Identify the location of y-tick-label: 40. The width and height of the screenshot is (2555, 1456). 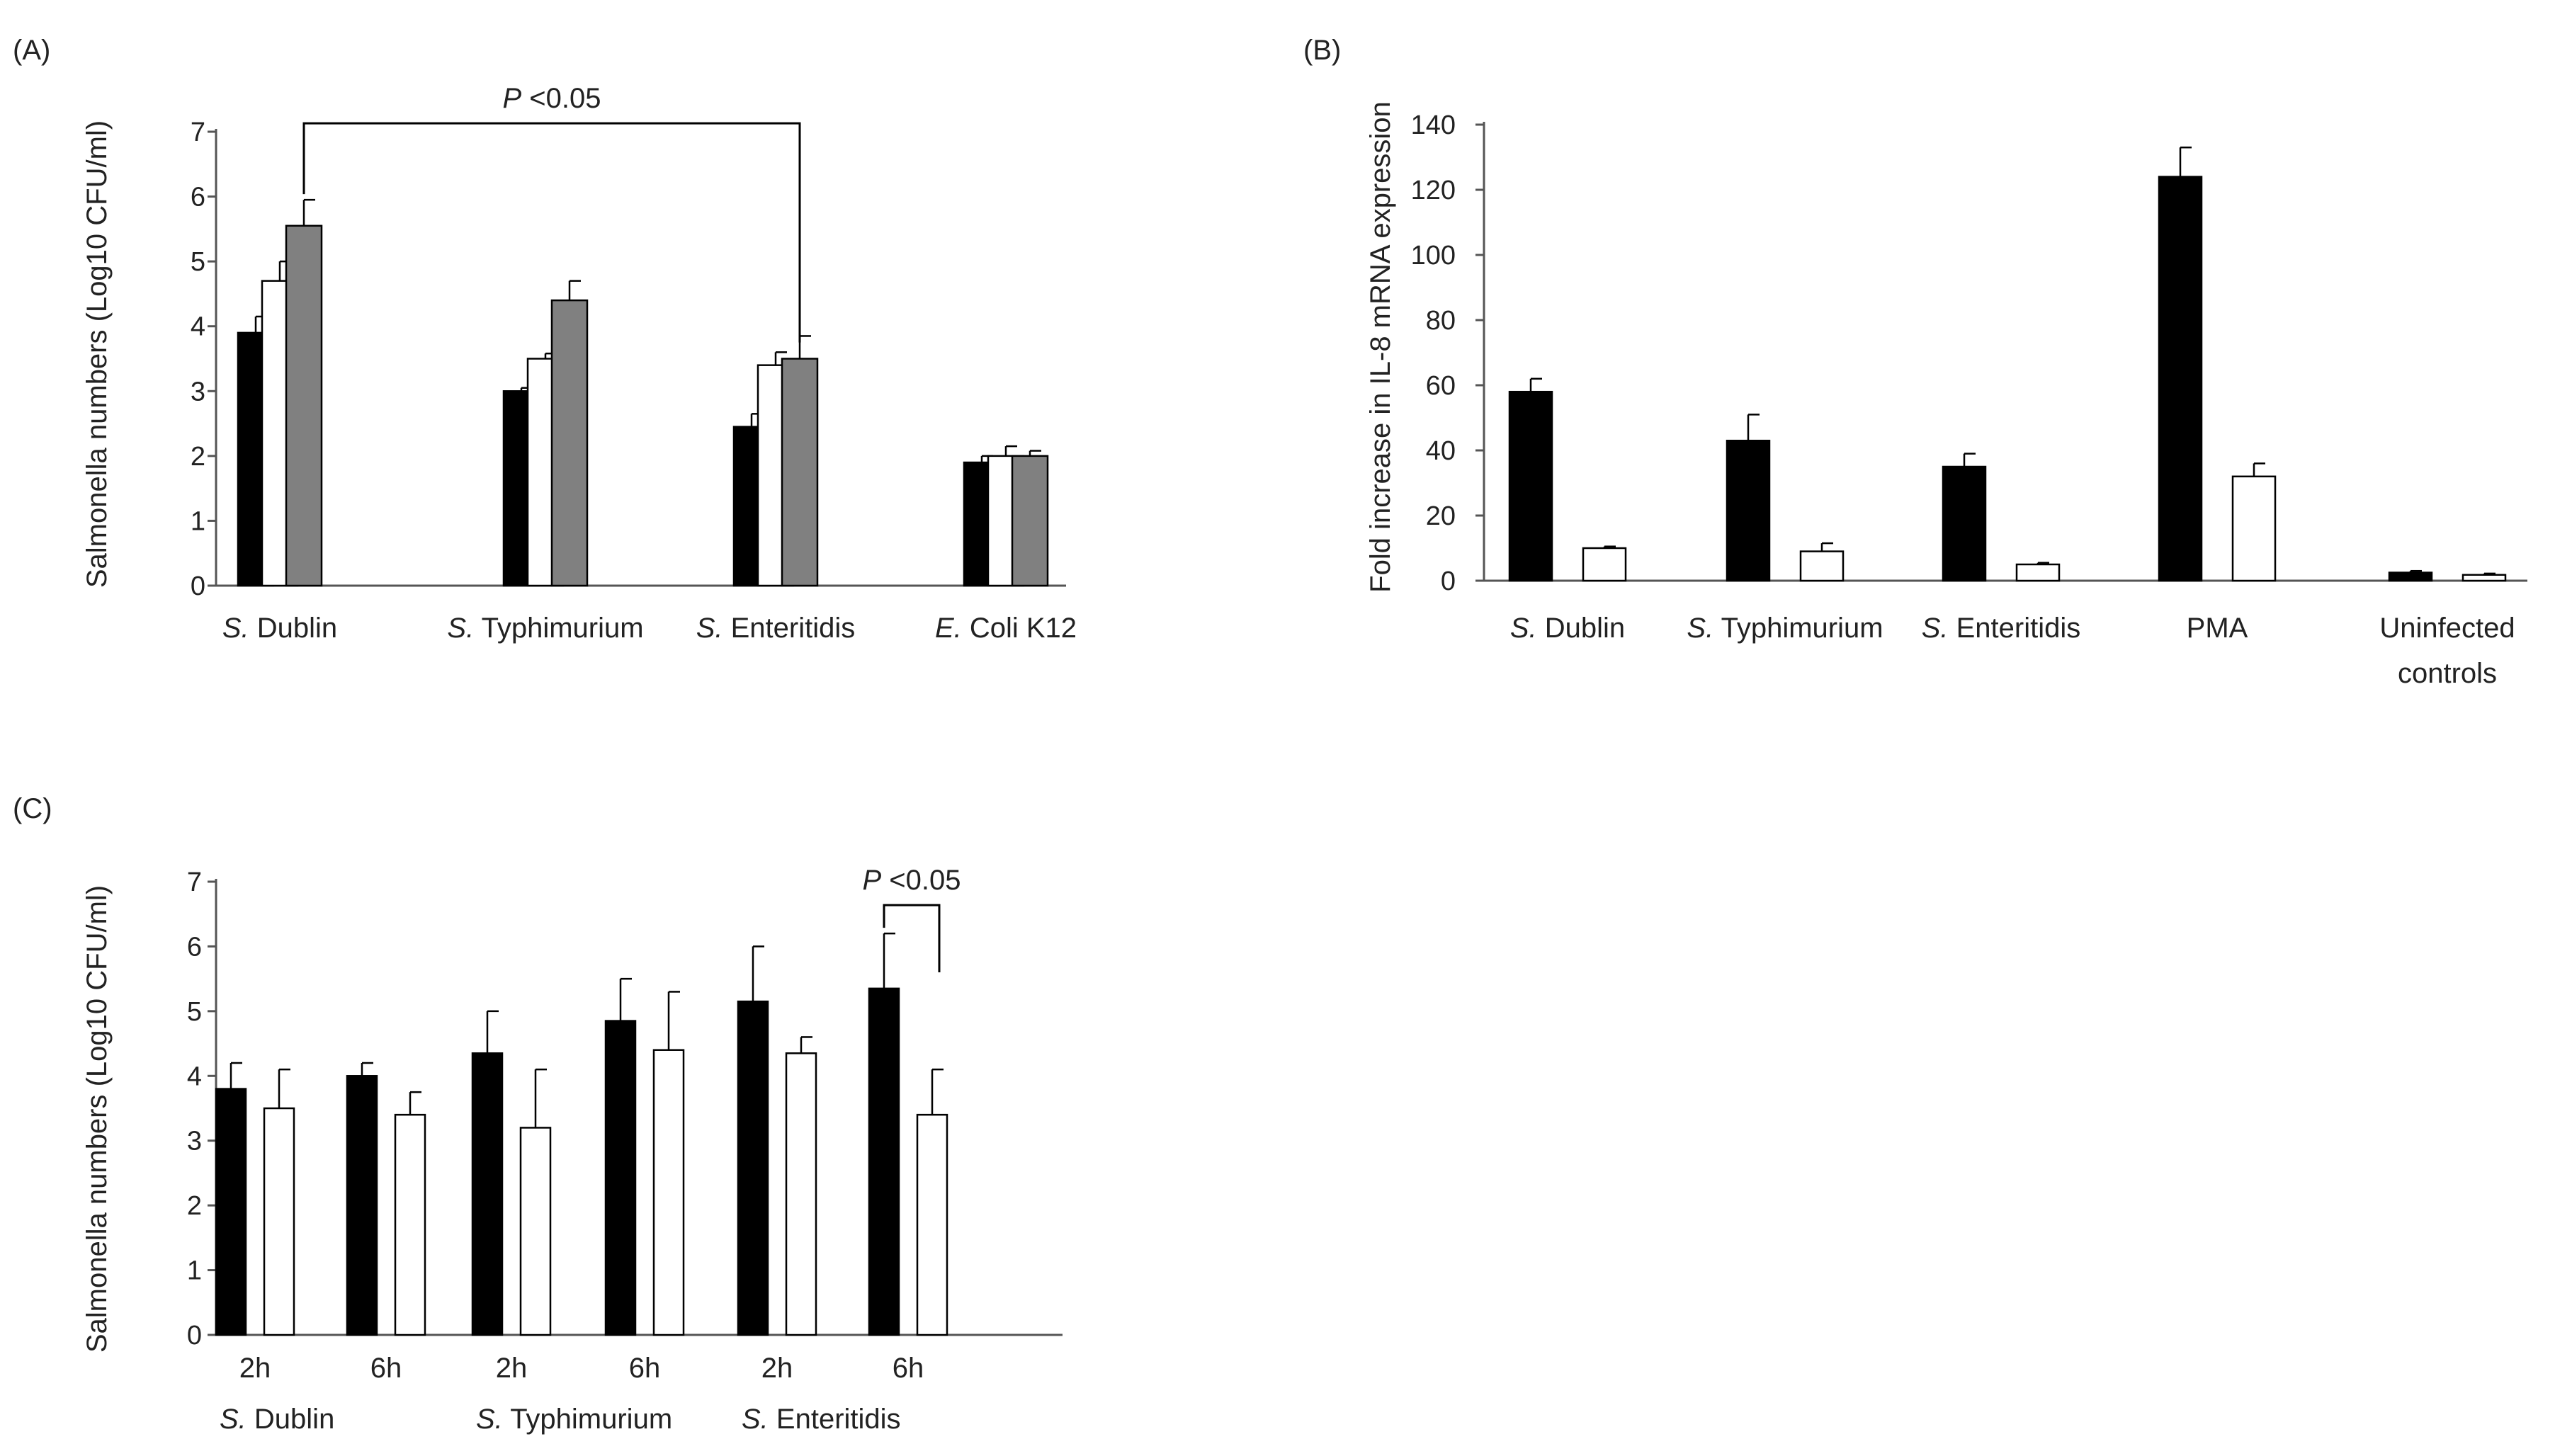
(1441, 451).